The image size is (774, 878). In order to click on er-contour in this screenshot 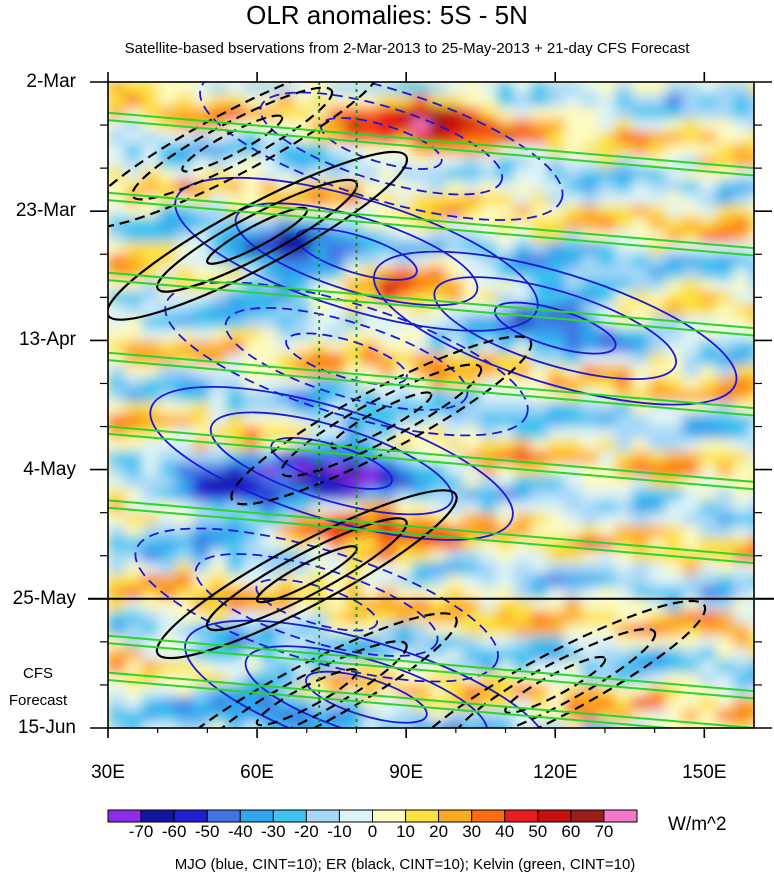, I will do `click(381, 420)`.